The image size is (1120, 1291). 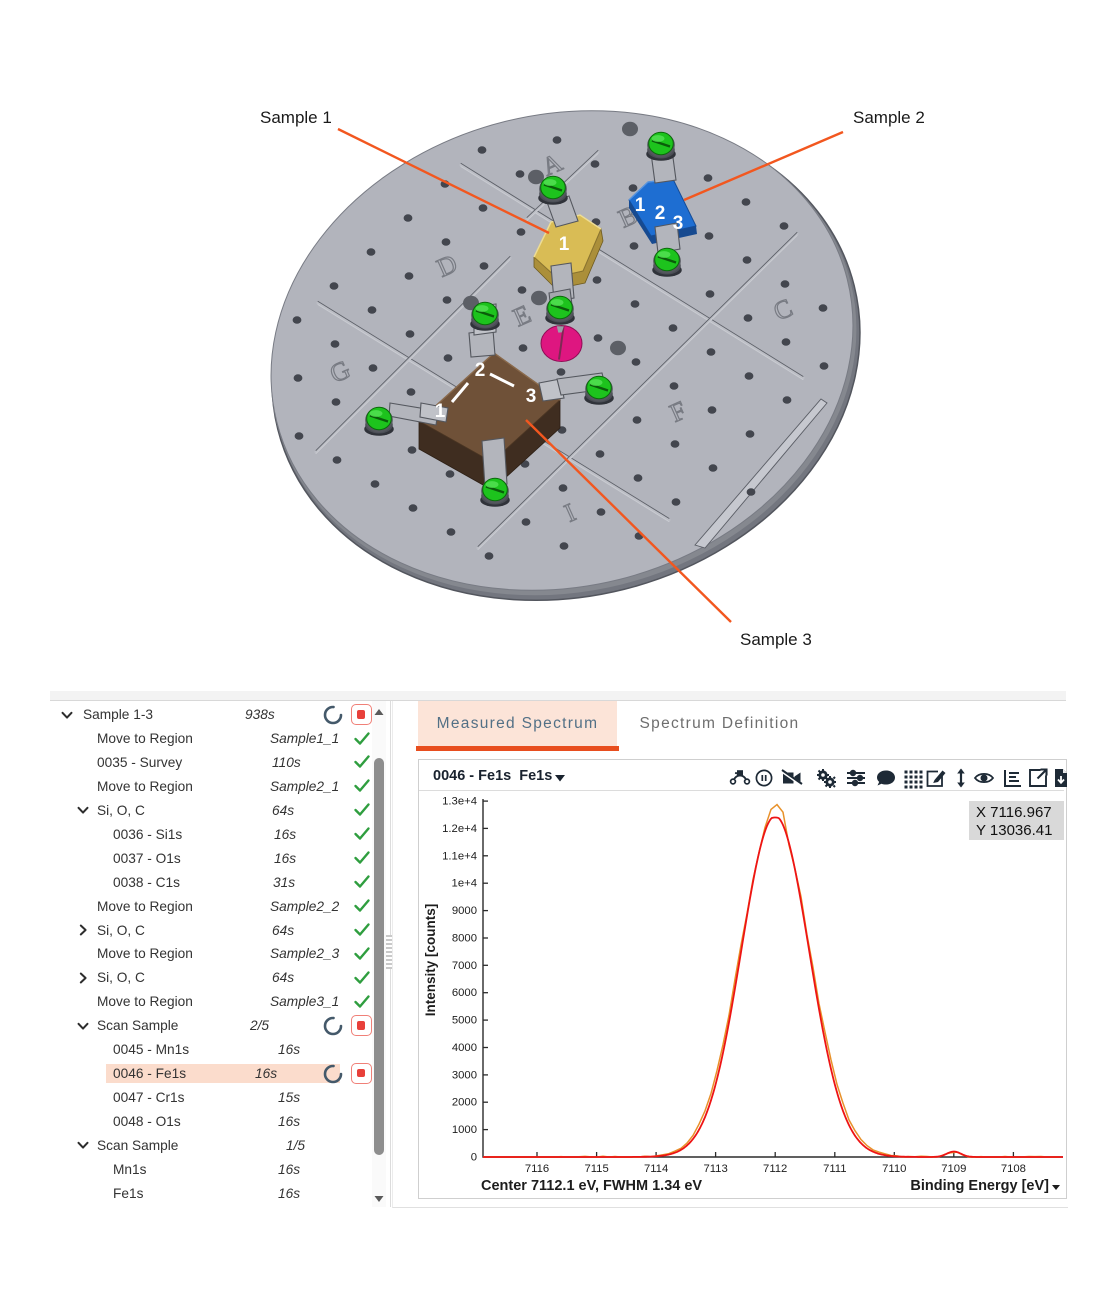 I want to click on svg-text: Sample 2, so click(x=889, y=117).